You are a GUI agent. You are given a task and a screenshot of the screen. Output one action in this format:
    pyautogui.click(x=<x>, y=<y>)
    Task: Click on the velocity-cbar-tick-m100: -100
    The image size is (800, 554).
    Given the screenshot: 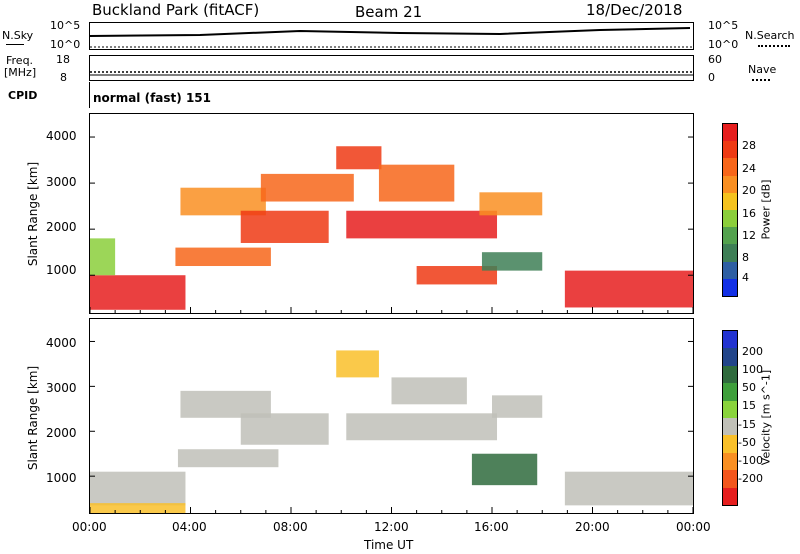 What is the action you would take?
    pyautogui.click(x=750, y=460)
    